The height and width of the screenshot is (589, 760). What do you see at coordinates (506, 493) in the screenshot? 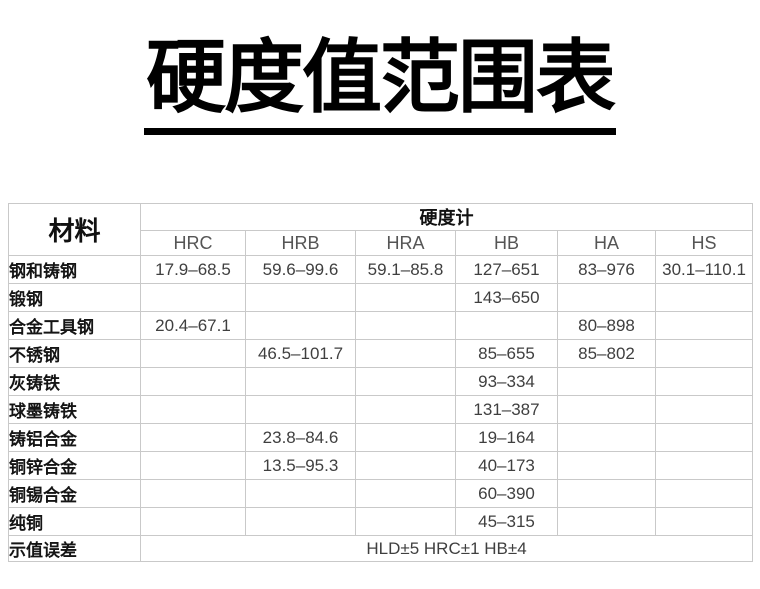
I see `value-cell: 60–390` at bounding box center [506, 493].